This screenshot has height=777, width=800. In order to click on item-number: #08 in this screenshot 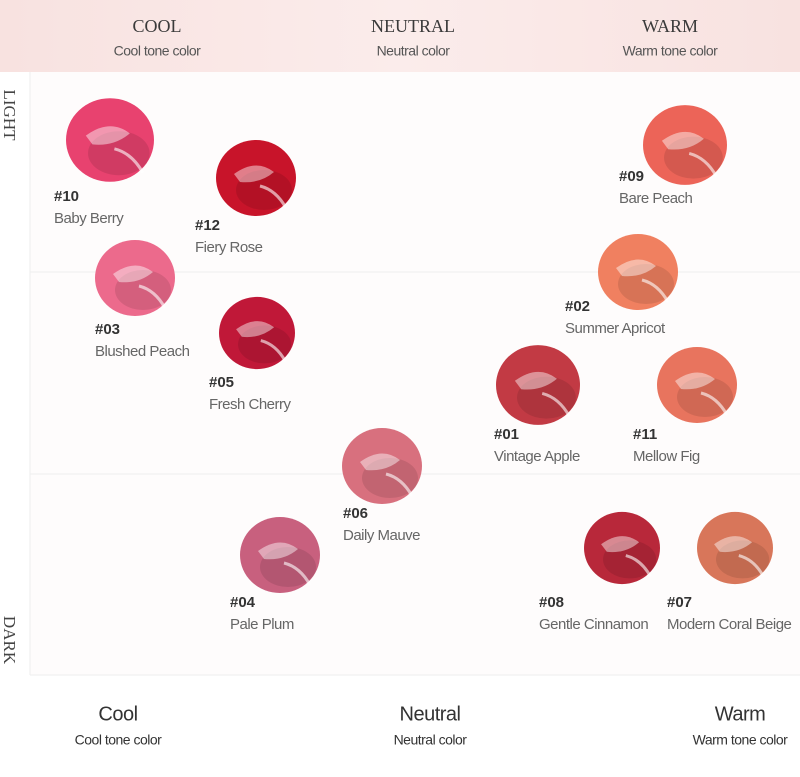, I will do `click(551, 602)`.